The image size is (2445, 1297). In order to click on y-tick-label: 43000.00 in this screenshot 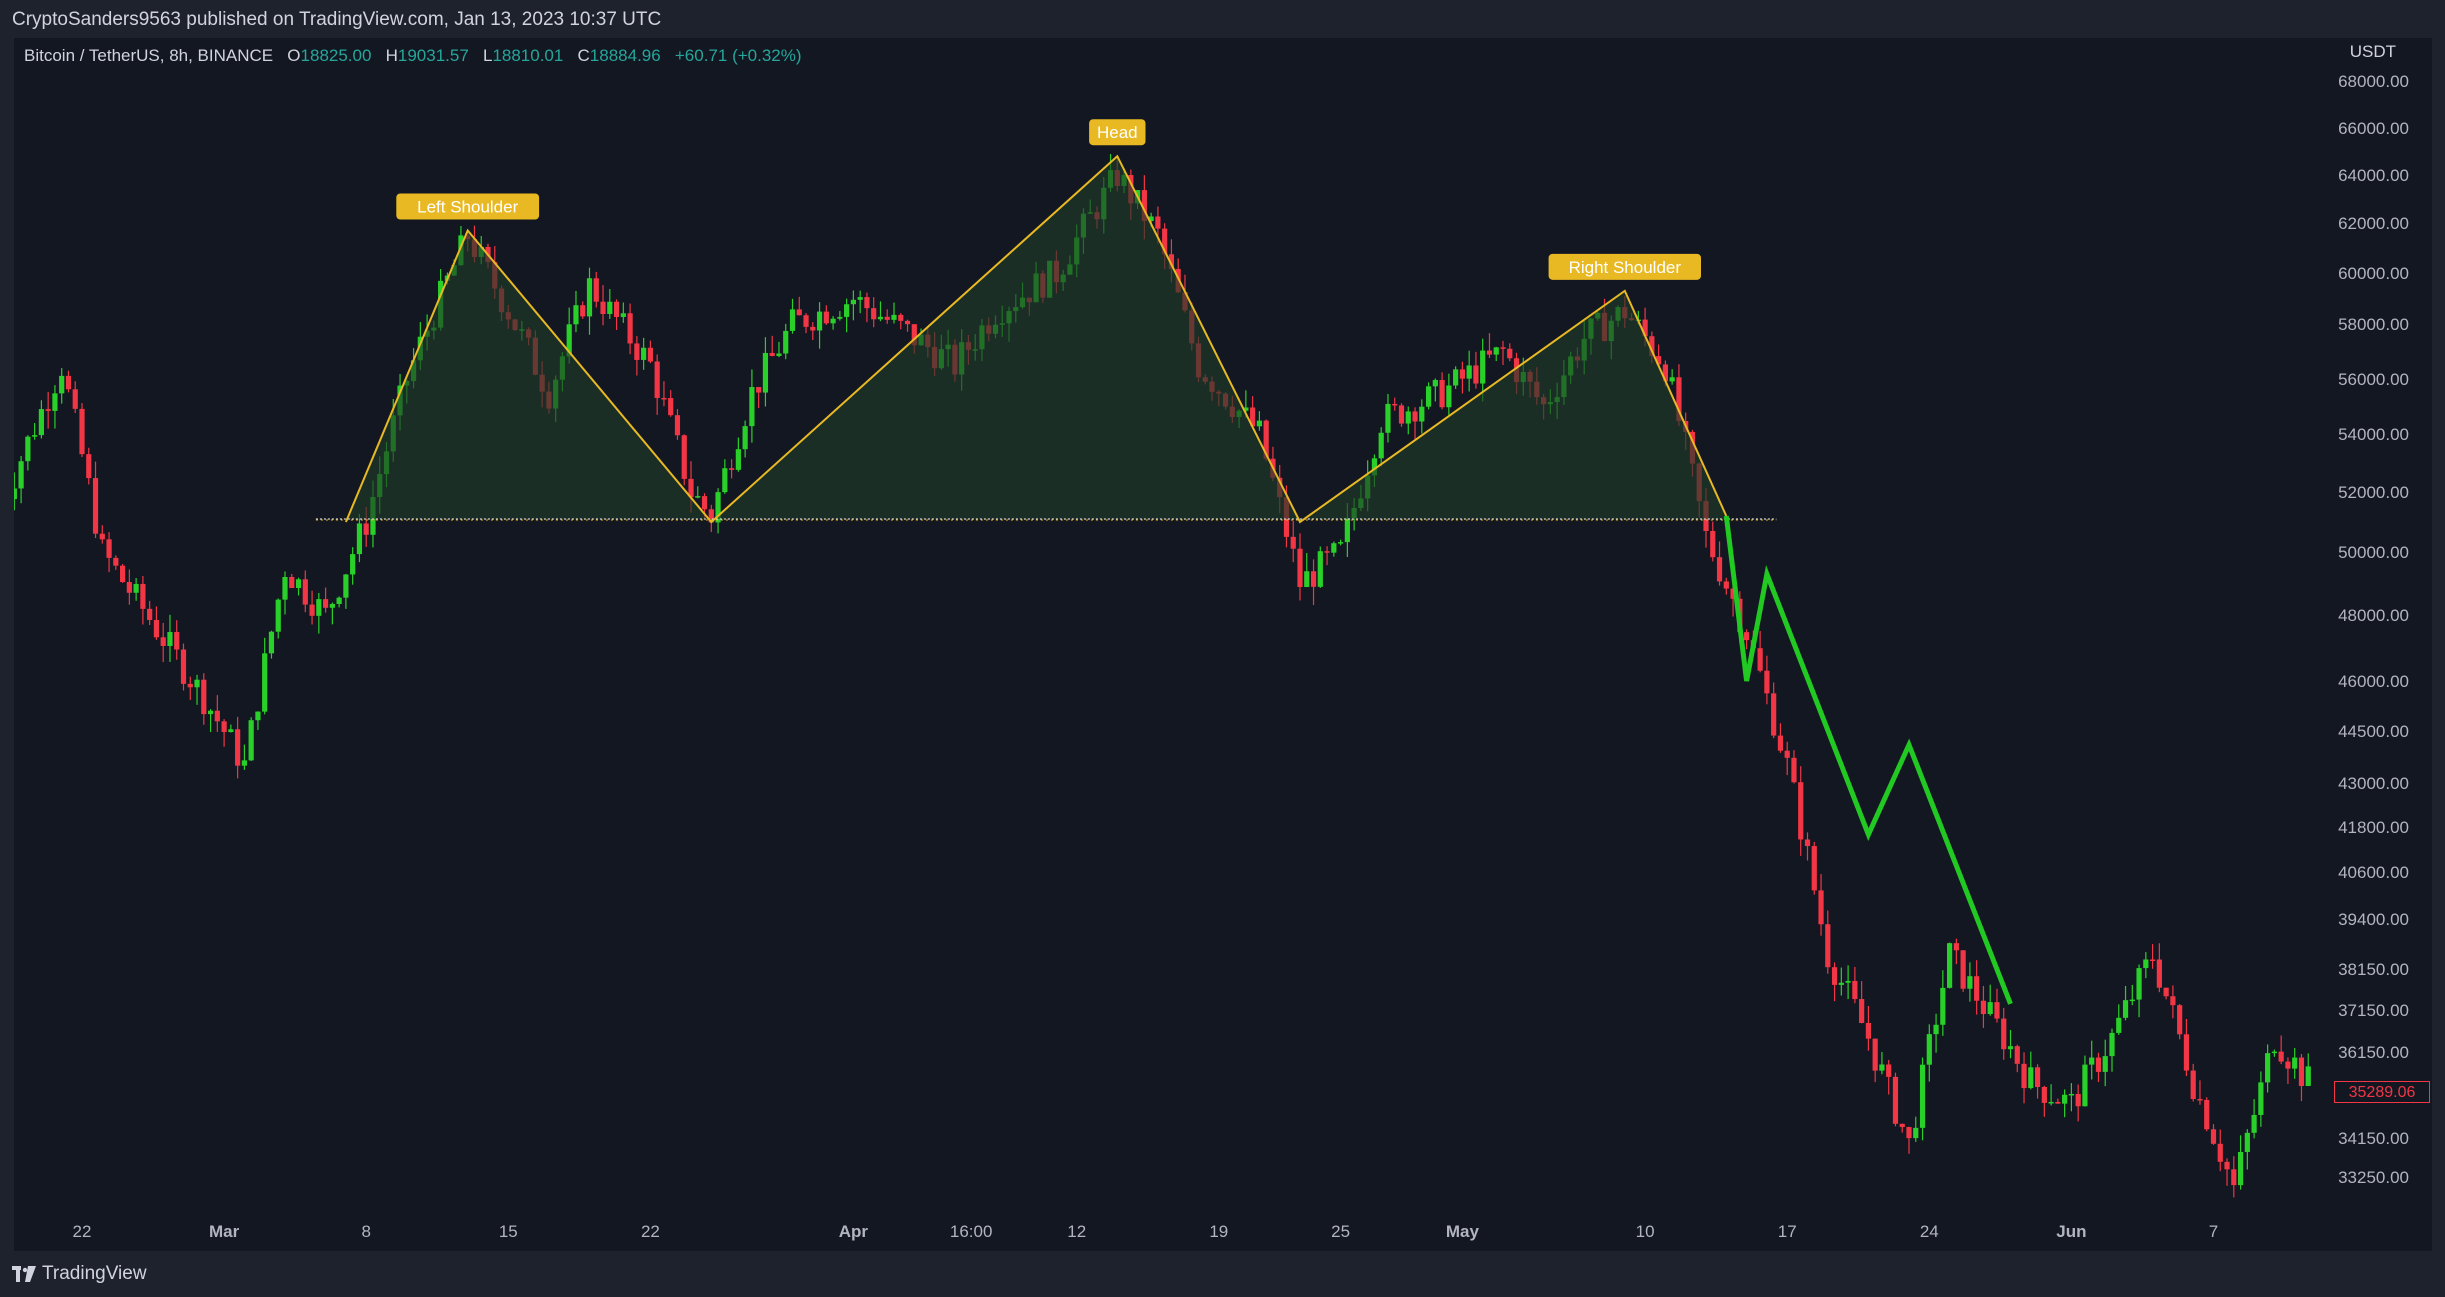, I will do `click(2373, 783)`.